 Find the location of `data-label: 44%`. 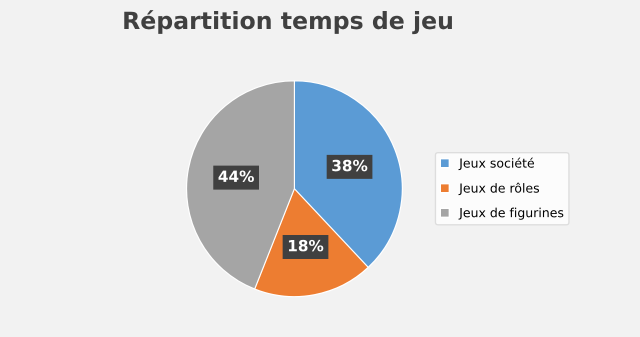

data-label: 44% is located at coordinates (236, 176).